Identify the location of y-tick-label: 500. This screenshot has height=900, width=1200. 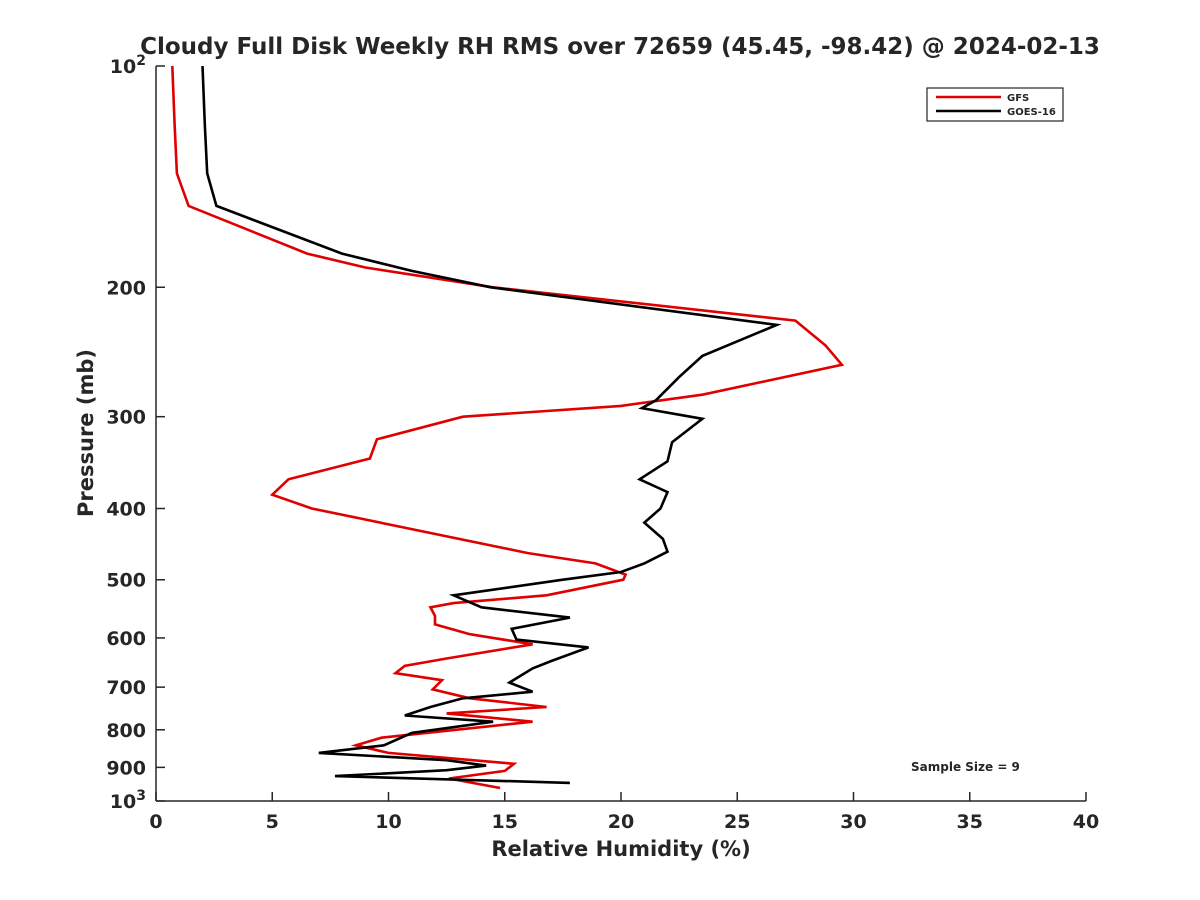
(126, 581).